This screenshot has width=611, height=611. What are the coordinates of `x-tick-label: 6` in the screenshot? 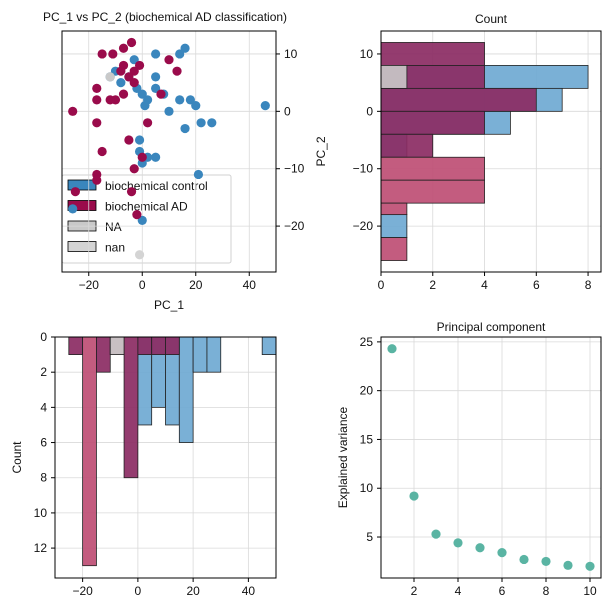 It's located at (536, 285).